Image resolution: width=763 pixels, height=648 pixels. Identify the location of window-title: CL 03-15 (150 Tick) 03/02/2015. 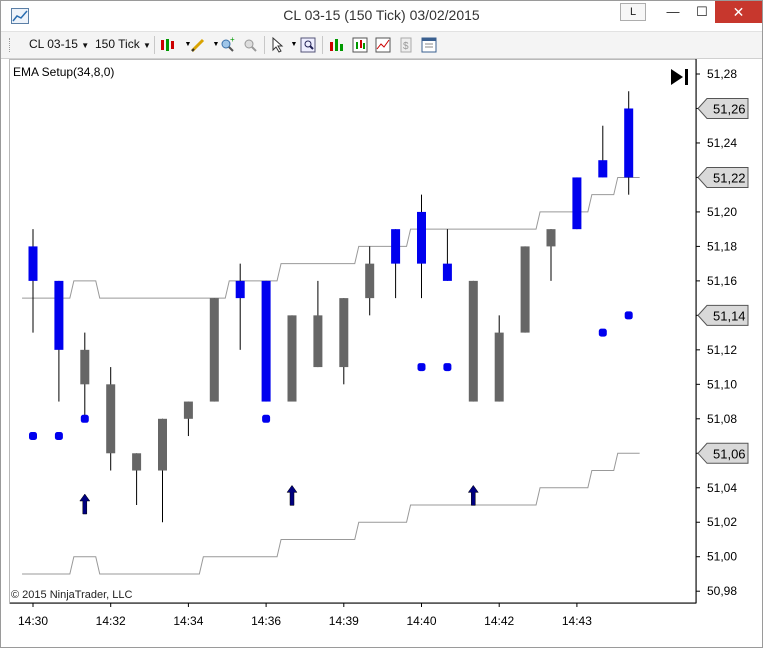
(381, 15).